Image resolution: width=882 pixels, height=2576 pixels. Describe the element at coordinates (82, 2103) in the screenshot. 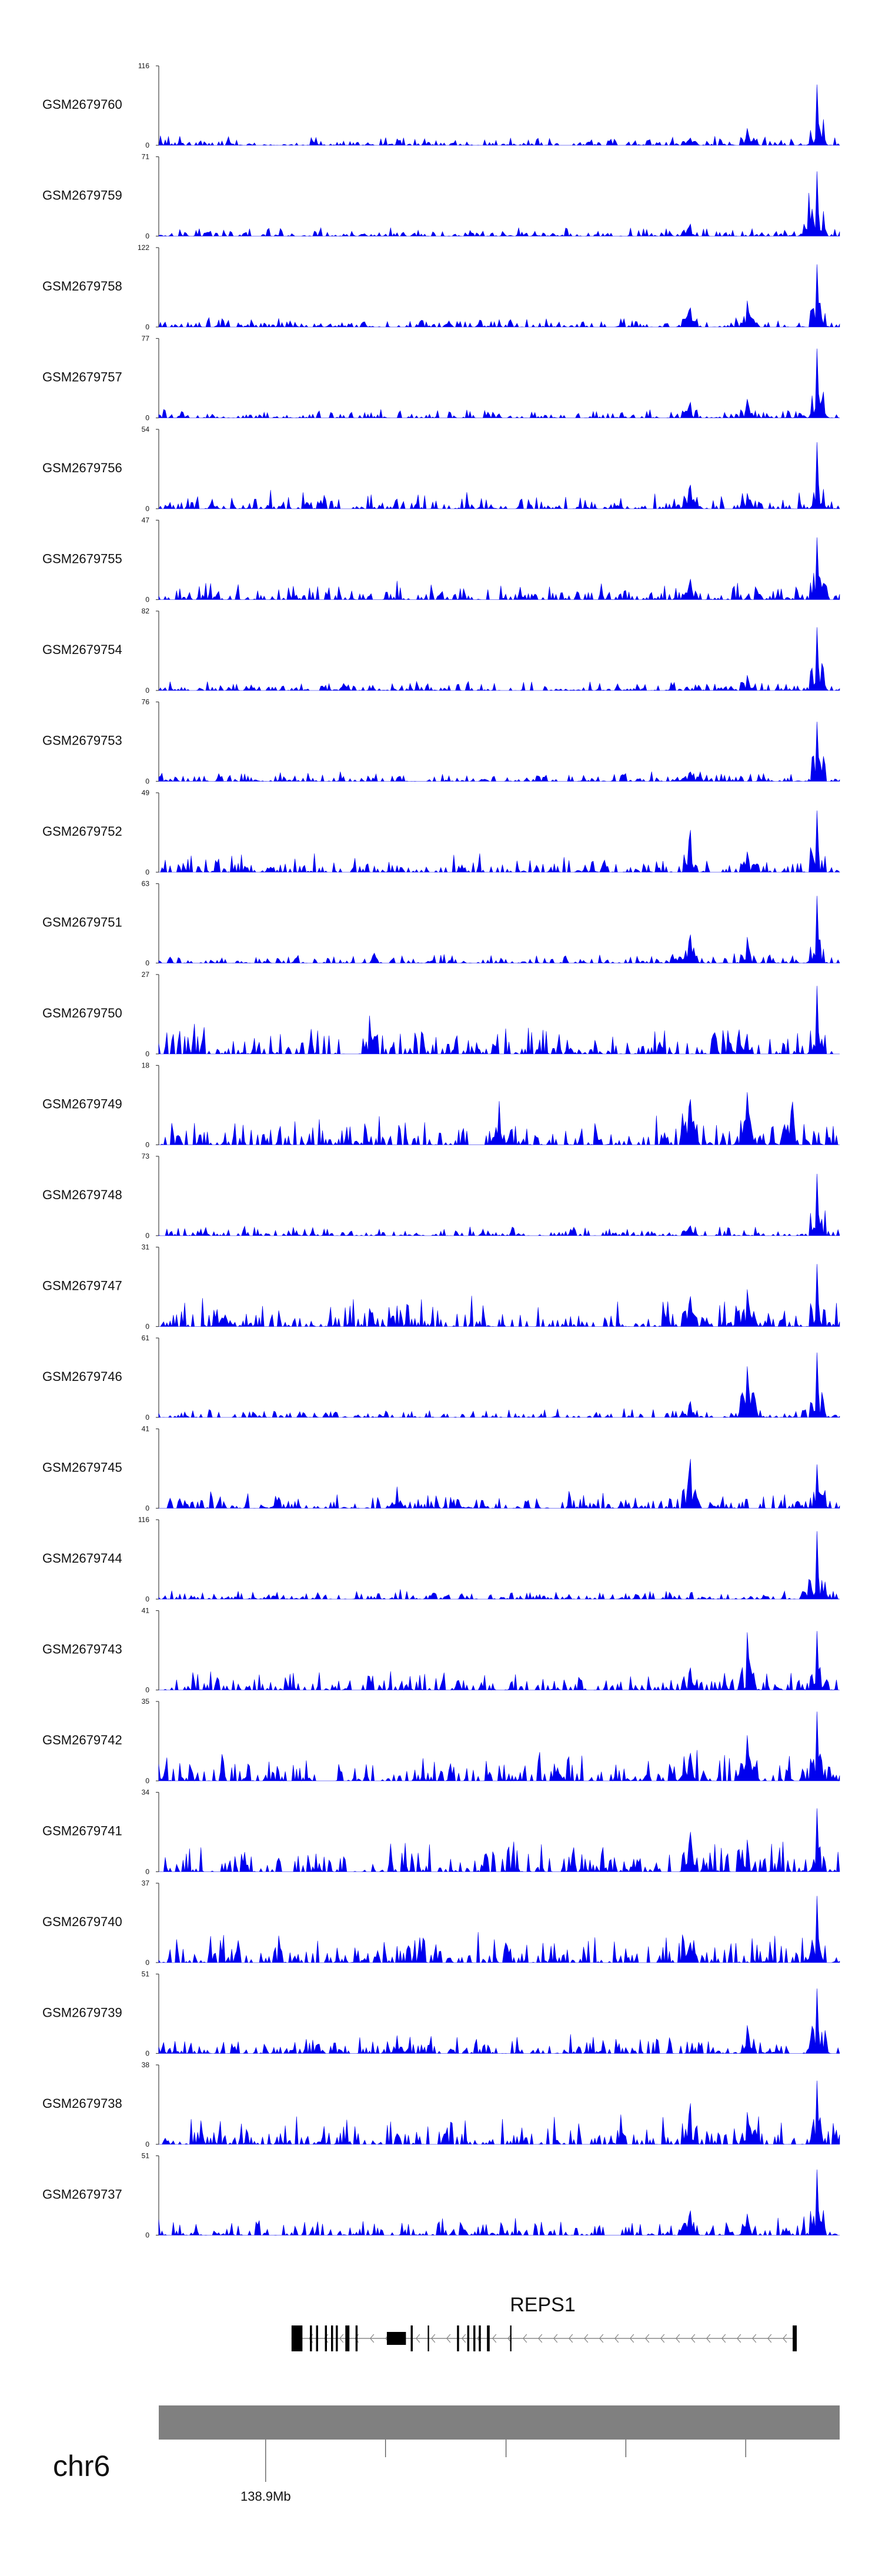

I see `track-name-label: GSM2679738` at that location.